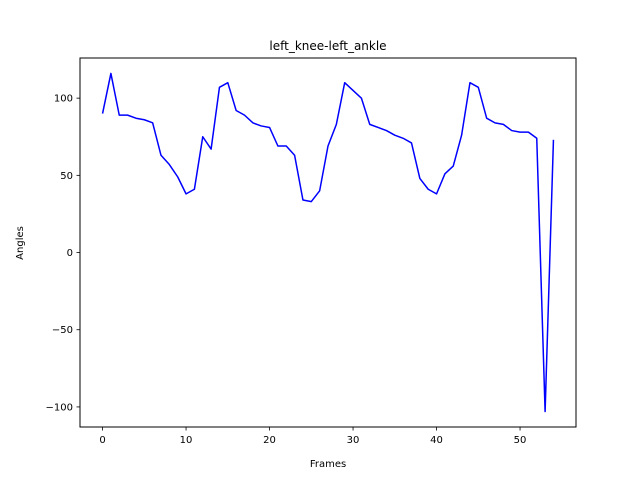  I want to click on y-tick-label: −50, so click(62, 330).